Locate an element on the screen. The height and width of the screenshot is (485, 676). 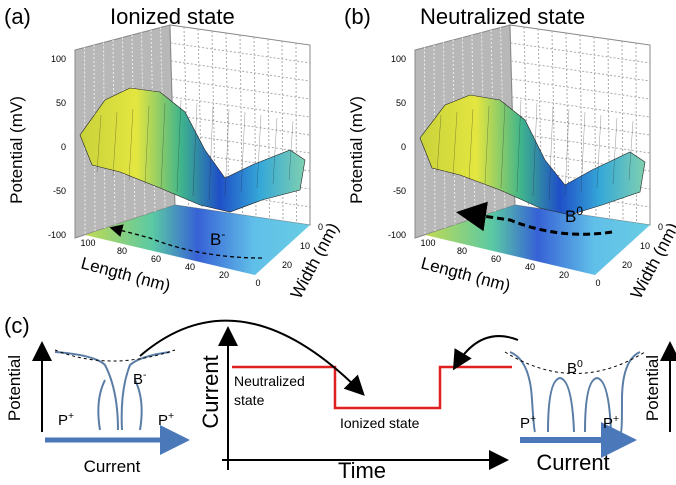
panel-label: (c) is located at coordinates (17, 325).